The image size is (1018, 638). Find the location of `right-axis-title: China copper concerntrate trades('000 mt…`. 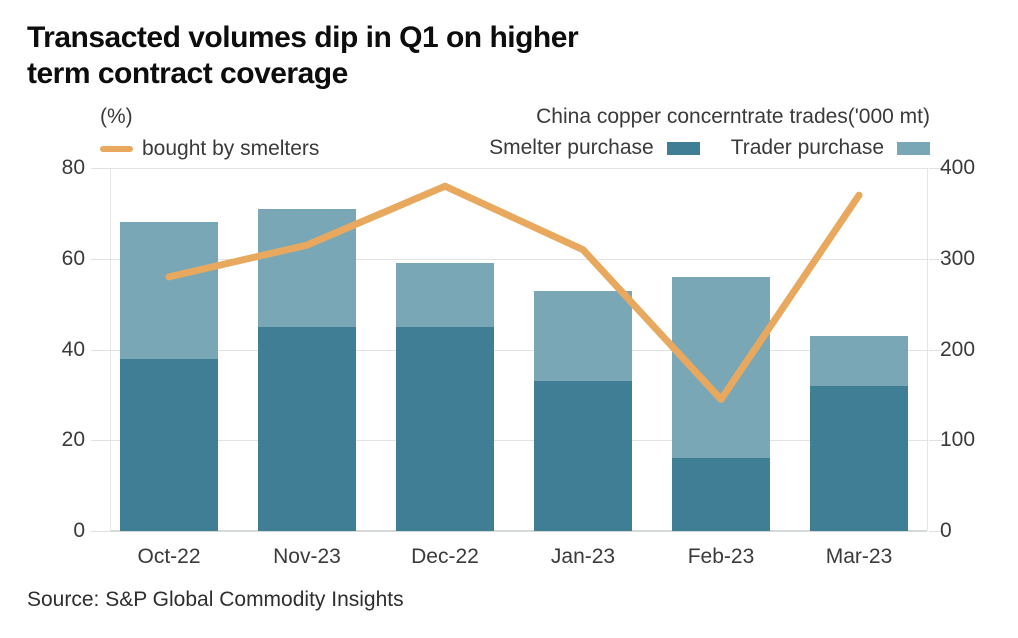

right-axis-title: China copper concerntrate trades('000 mt… is located at coordinates (733, 116).